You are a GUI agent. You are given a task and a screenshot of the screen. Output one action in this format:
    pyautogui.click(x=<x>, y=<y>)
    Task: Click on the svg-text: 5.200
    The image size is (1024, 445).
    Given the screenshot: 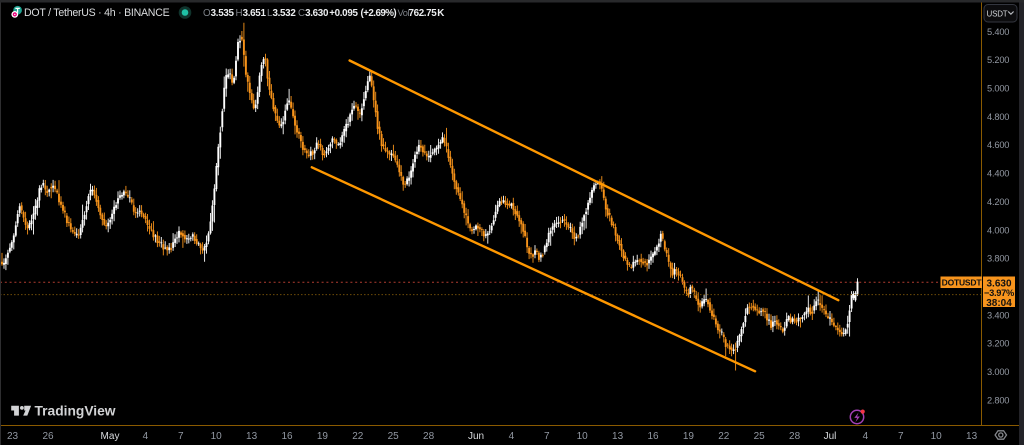 What is the action you would take?
    pyautogui.click(x=998, y=60)
    